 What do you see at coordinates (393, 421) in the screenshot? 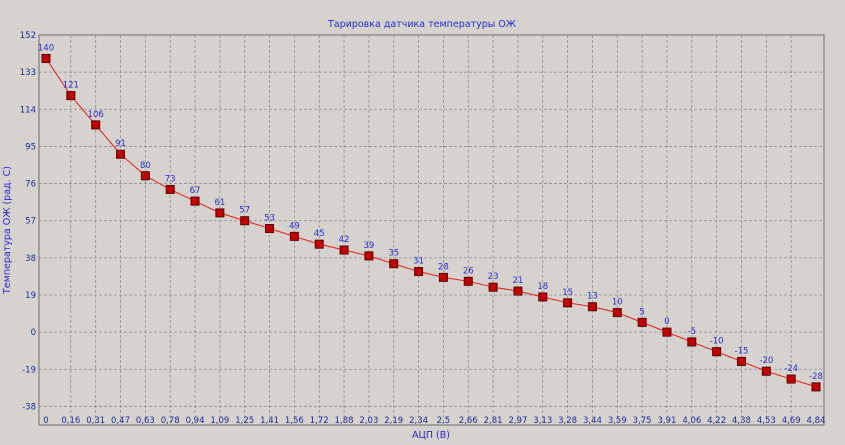
I see `x-tick-label: 2,19` at bounding box center [393, 421].